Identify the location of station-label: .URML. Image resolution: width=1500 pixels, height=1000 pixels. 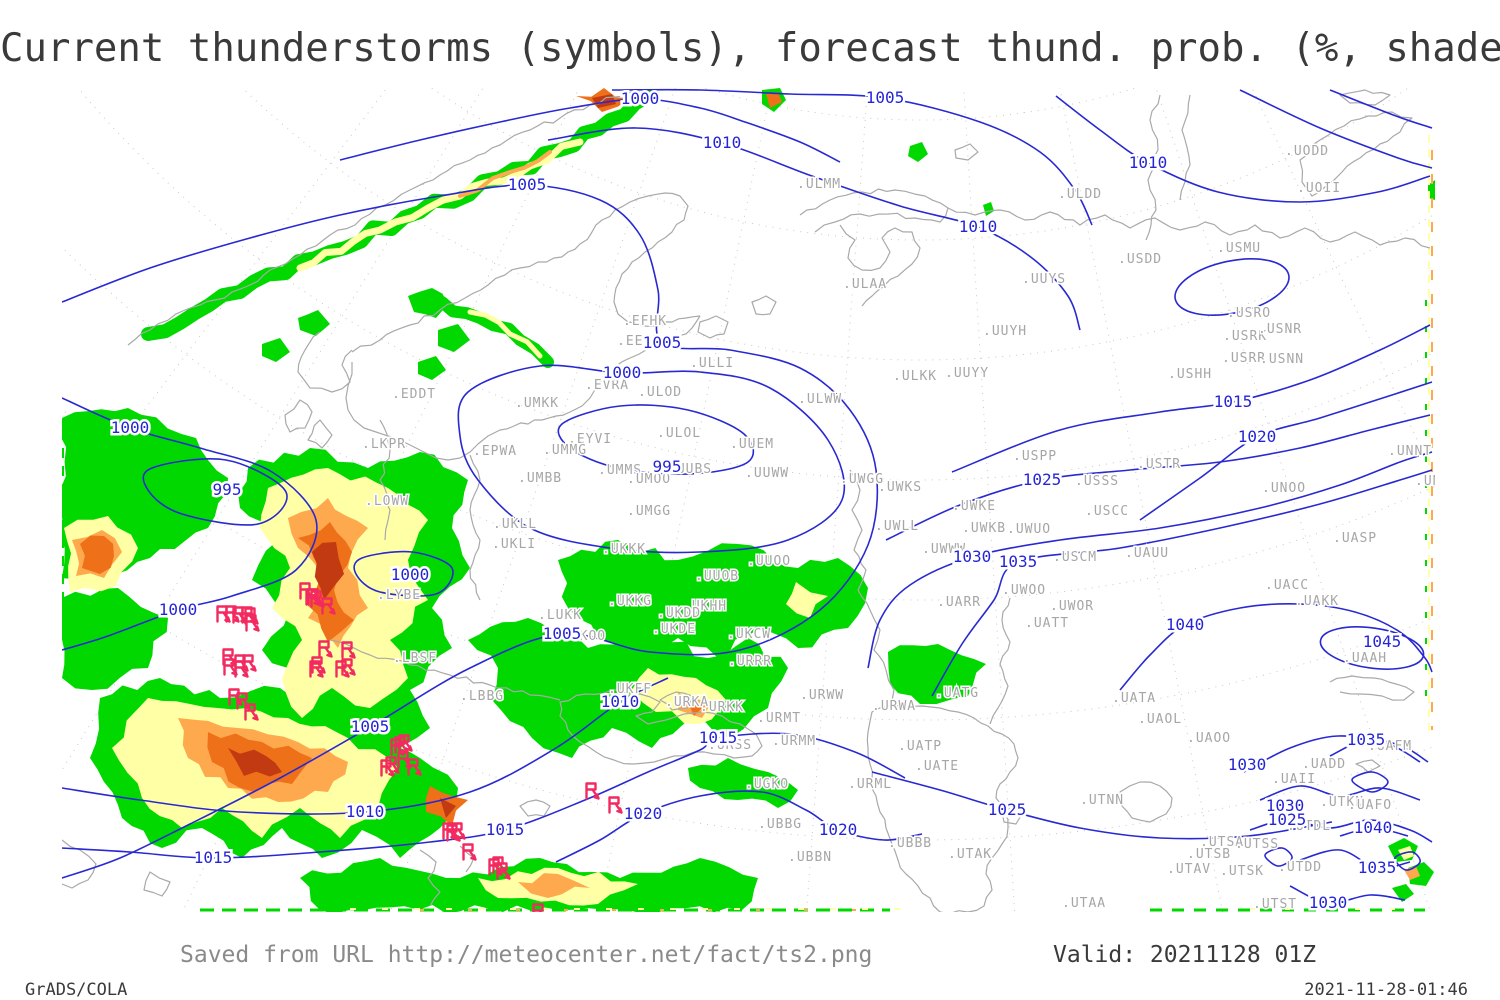
(870, 784).